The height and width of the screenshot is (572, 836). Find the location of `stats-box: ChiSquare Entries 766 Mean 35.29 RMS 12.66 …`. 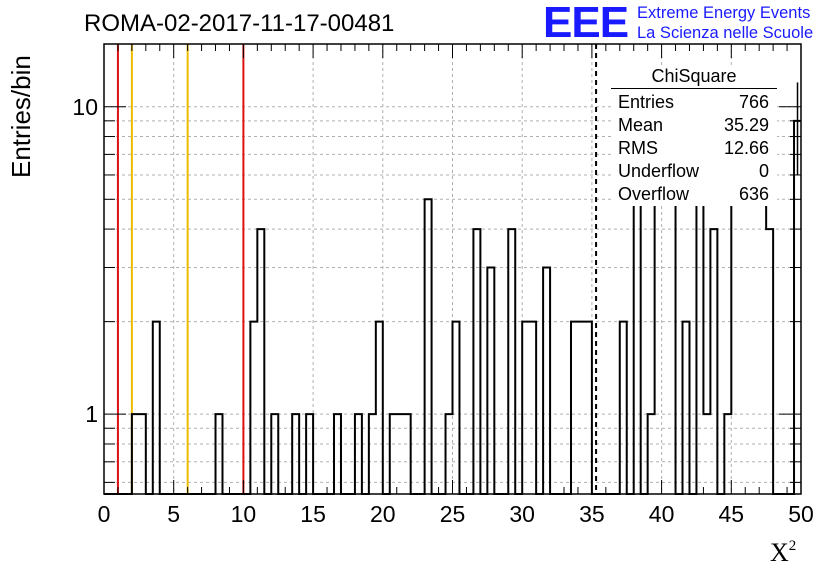

stats-box: ChiSquare Entries 766 Mean 35.29 RMS 12.66 … is located at coordinates (694, 136).